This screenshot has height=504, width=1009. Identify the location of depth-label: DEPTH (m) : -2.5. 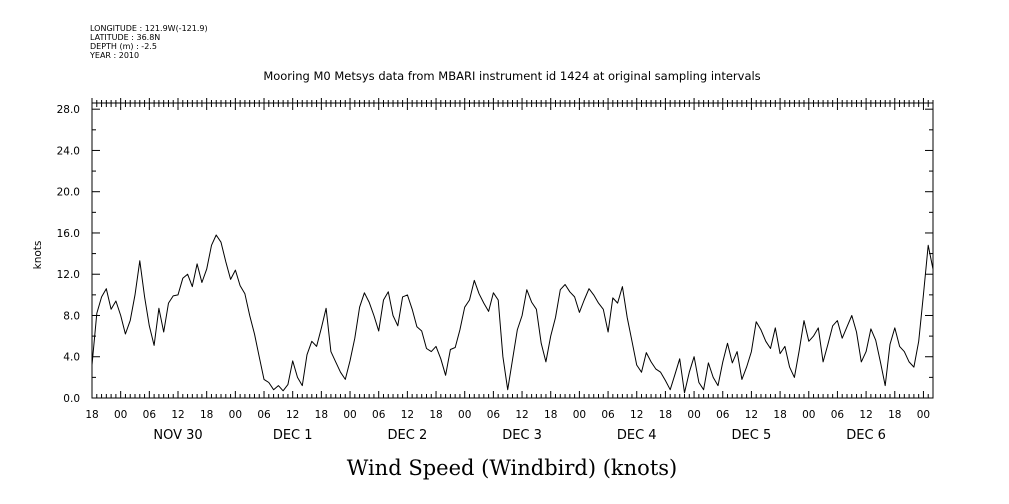
(123, 46).